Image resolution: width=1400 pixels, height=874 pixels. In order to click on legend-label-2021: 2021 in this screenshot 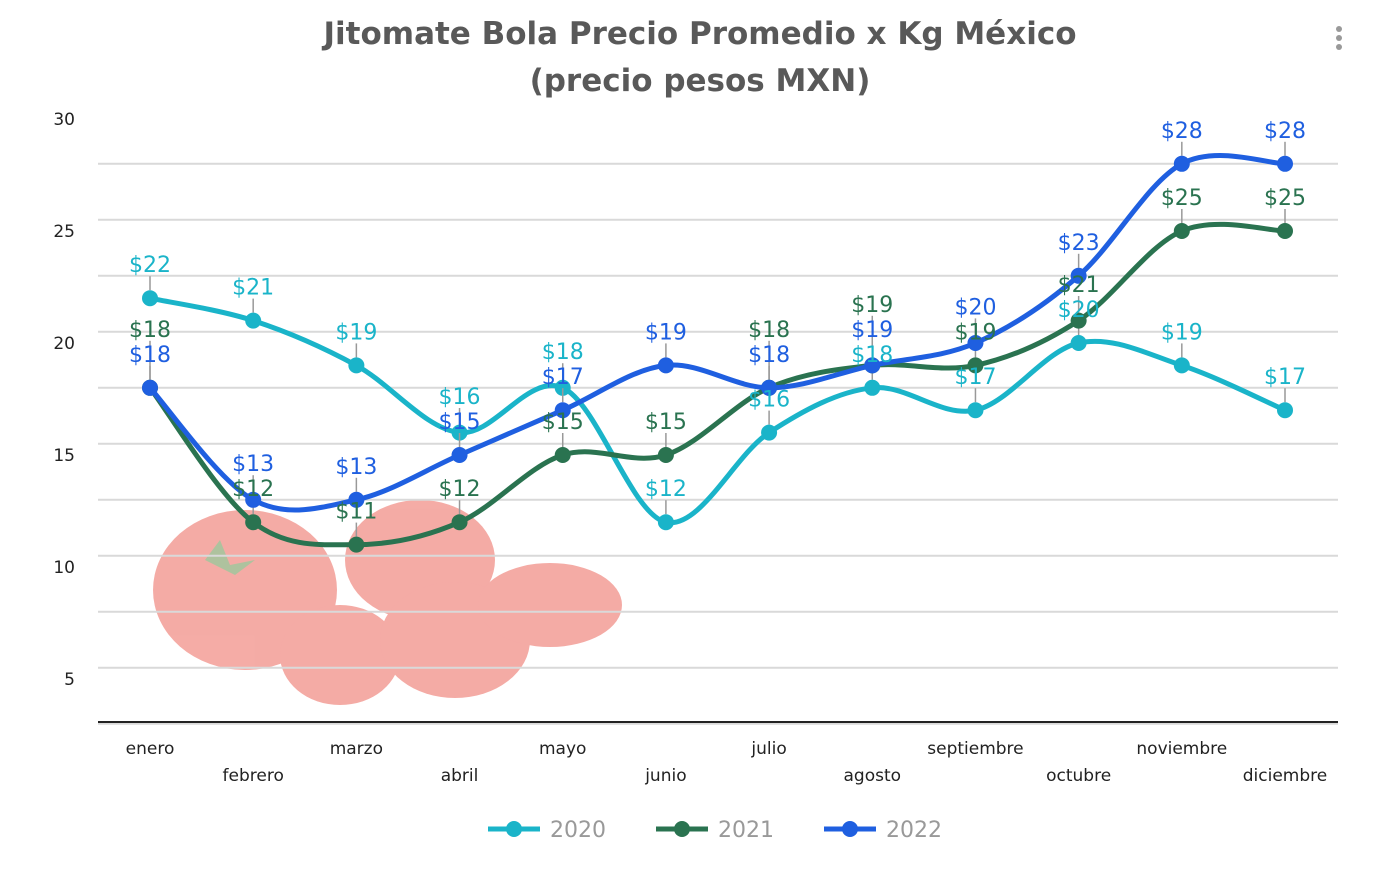, I will do `click(746, 830)`.